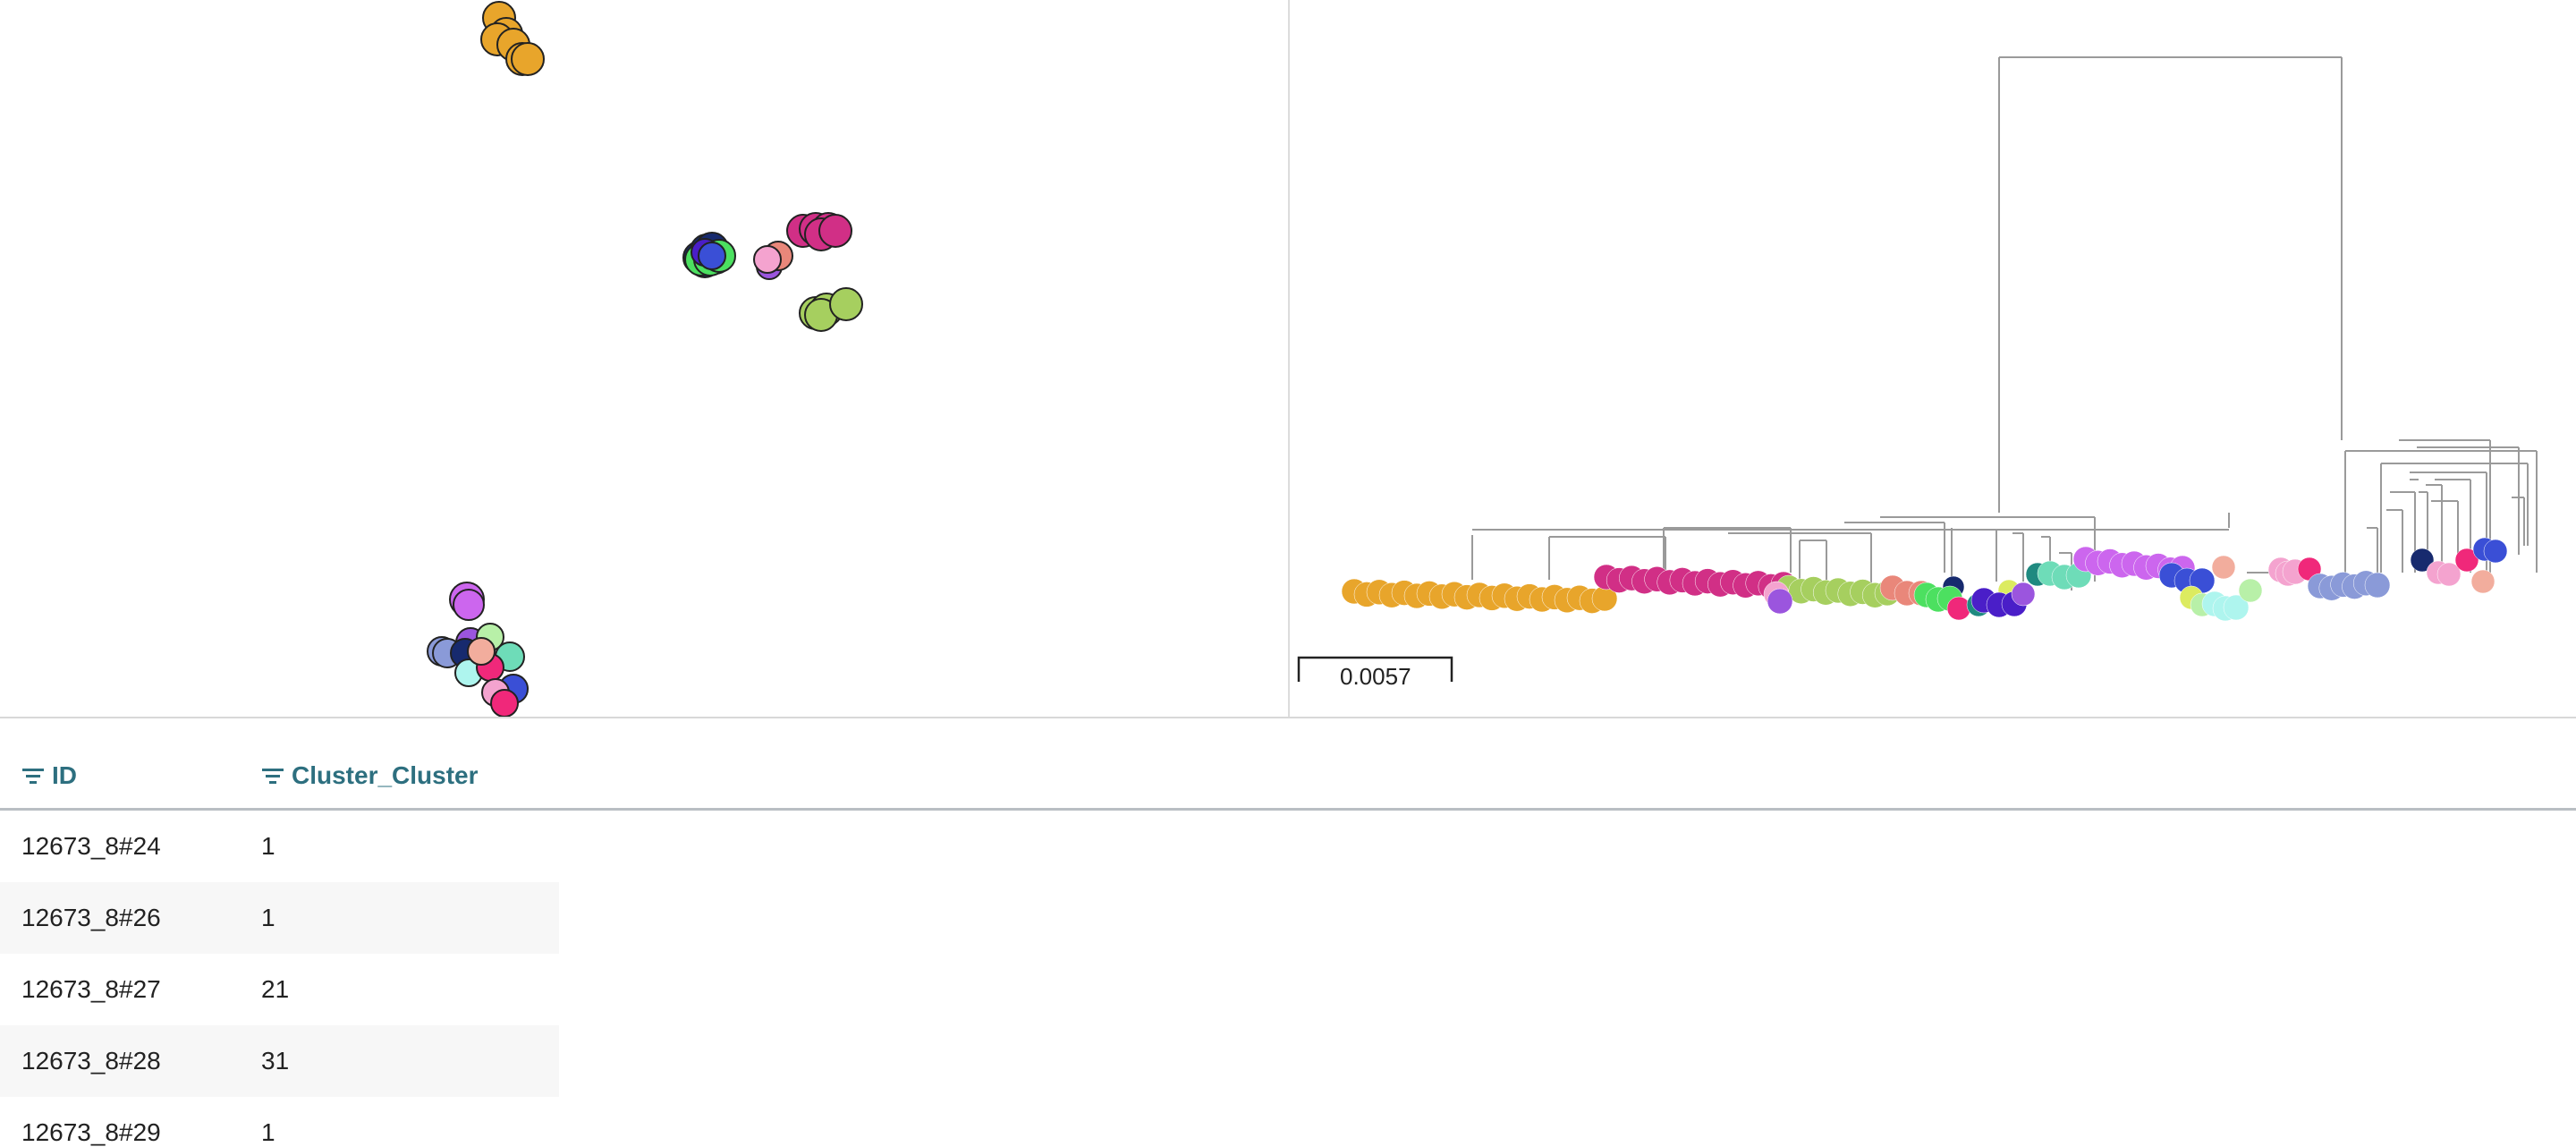 The height and width of the screenshot is (1147, 2576). Describe the element at coordinates (279, 919) in the screenshot. I see `table-row: 12673_8#26 1` at that location.